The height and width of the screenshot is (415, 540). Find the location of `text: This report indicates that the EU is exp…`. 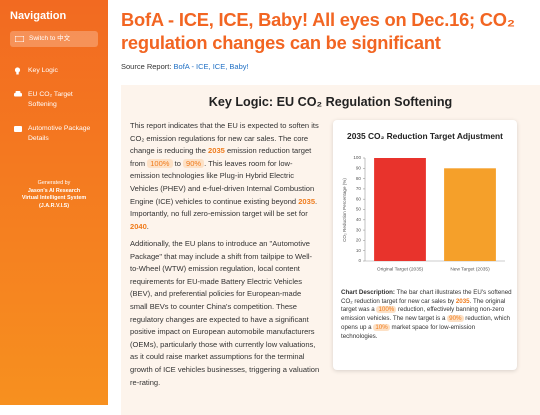

text: This report indicates that the EU is exp… is located at coordinates (224, 138).